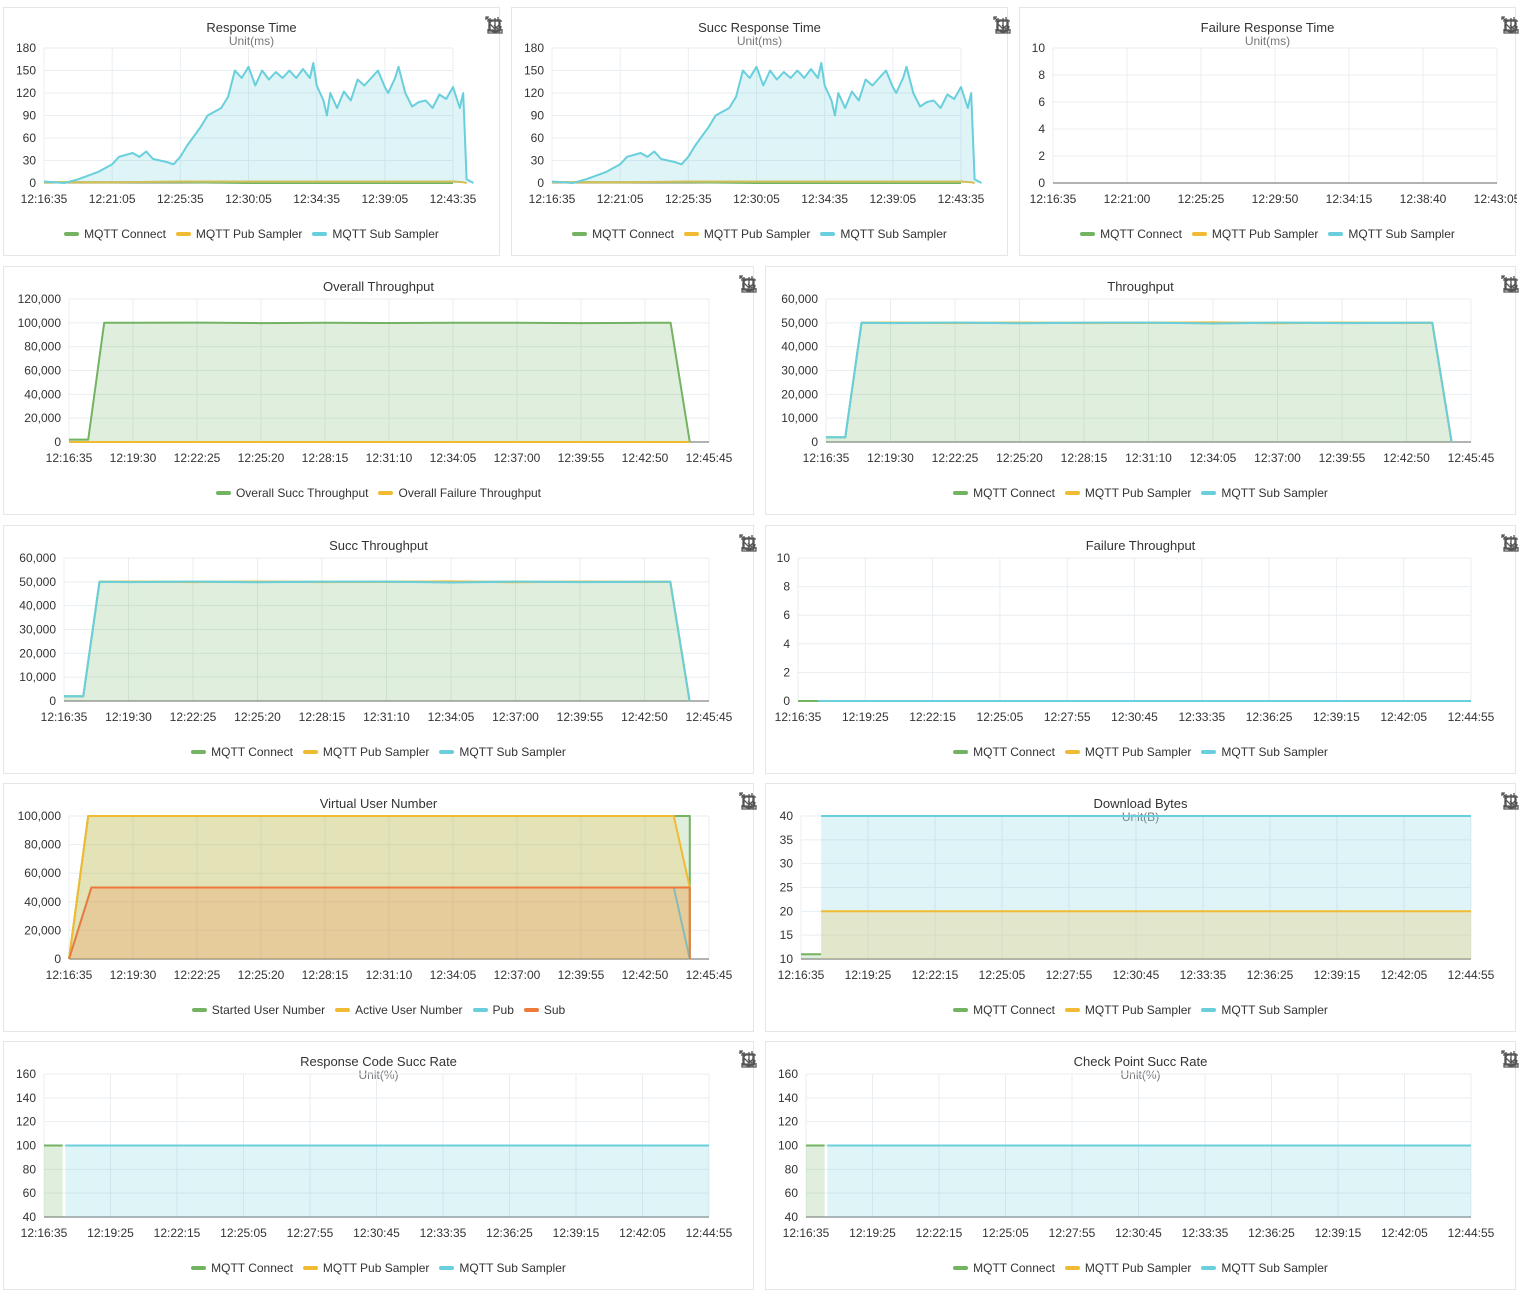 This screenshot has height=1294, width=1520. What do you see at coordinates (534, 48) in the screenshot?
I see `y-tick-label: 180` at bounding box center [534, 48].